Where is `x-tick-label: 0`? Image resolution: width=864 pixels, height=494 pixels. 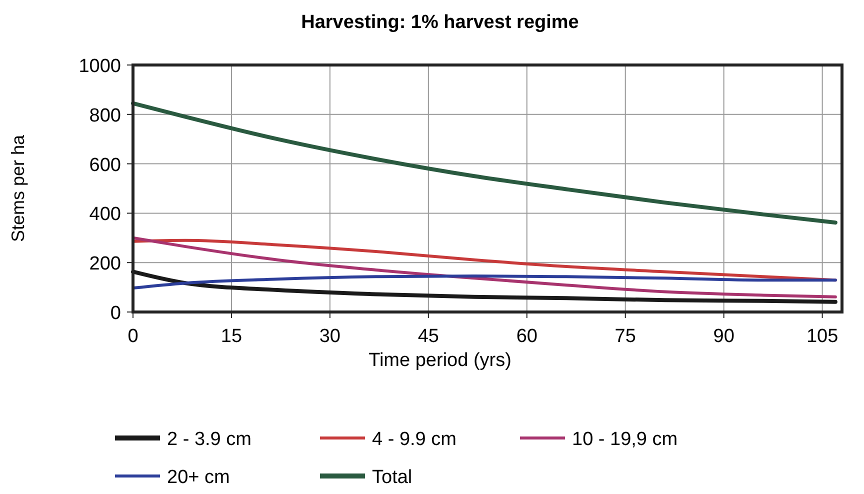
x-tick-label: 0 is located at coordinates (133, 336).